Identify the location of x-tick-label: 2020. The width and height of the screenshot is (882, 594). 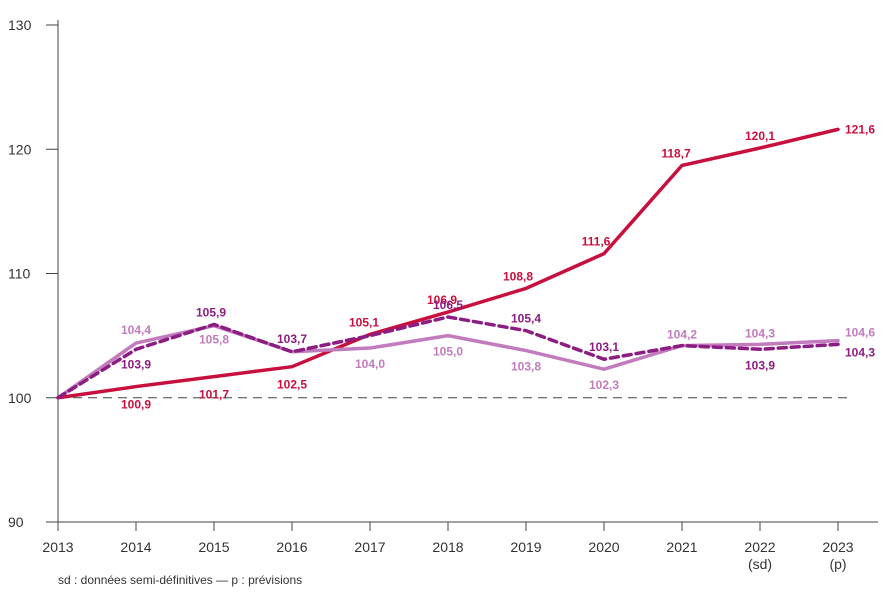
(603, 547).